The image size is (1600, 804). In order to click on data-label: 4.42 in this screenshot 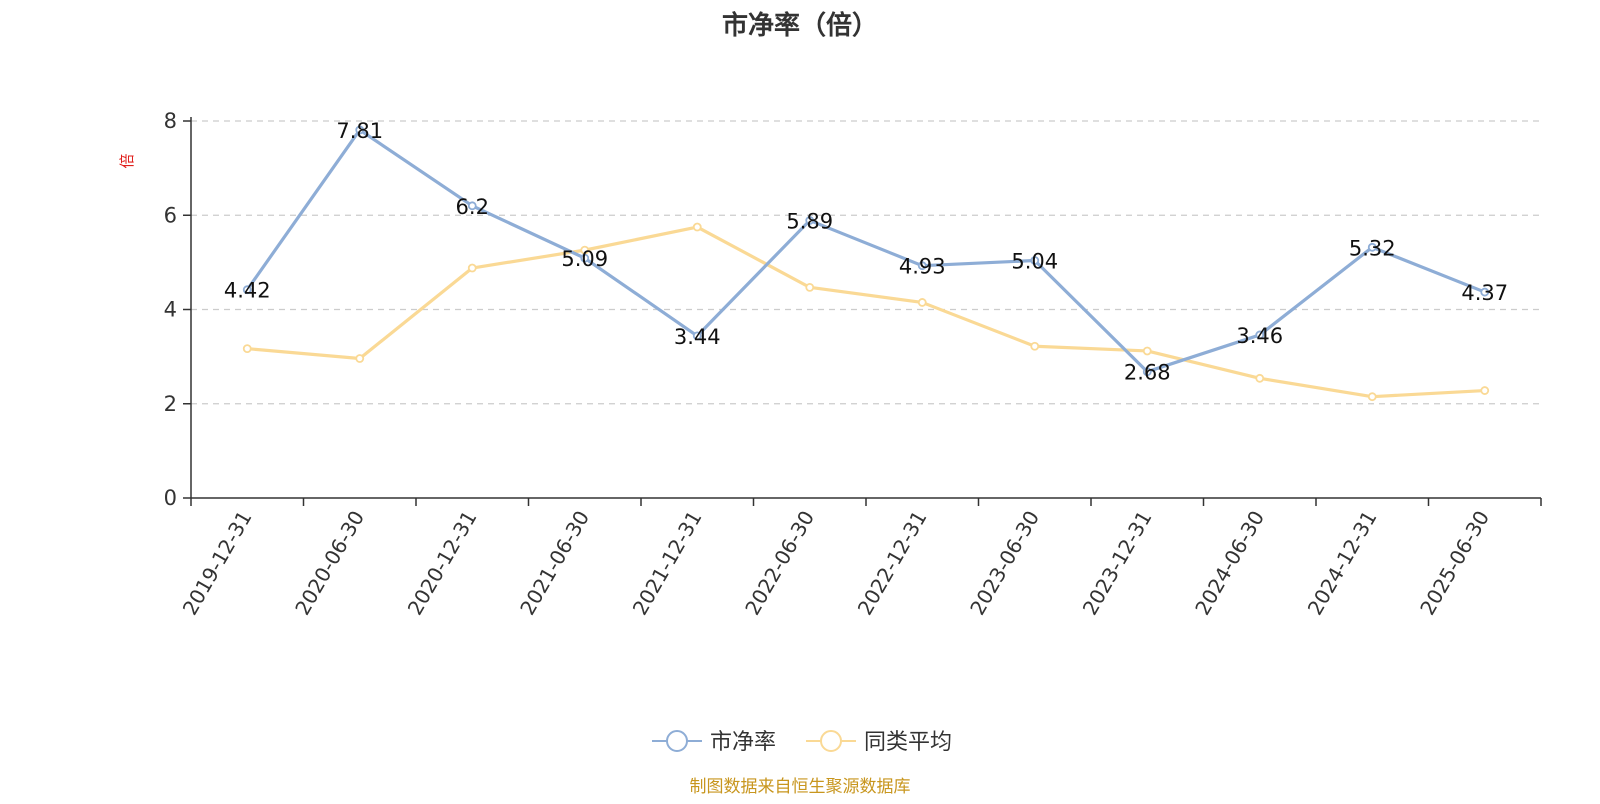, I will do `click(247, 291)`.